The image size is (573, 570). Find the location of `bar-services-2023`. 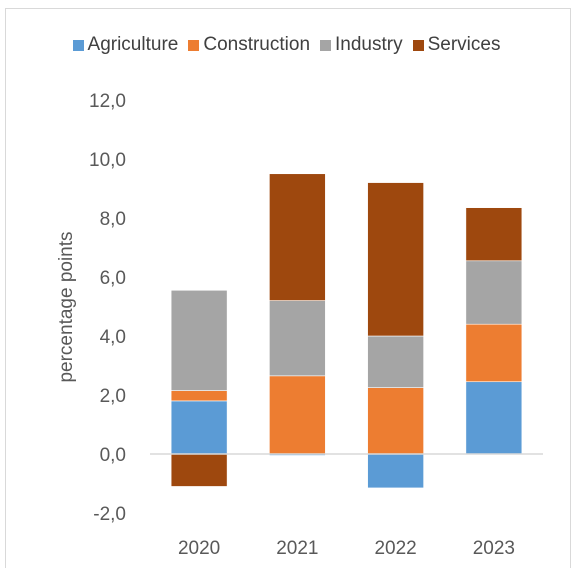

bar-services-2023 is located at coordinates (494, 234).